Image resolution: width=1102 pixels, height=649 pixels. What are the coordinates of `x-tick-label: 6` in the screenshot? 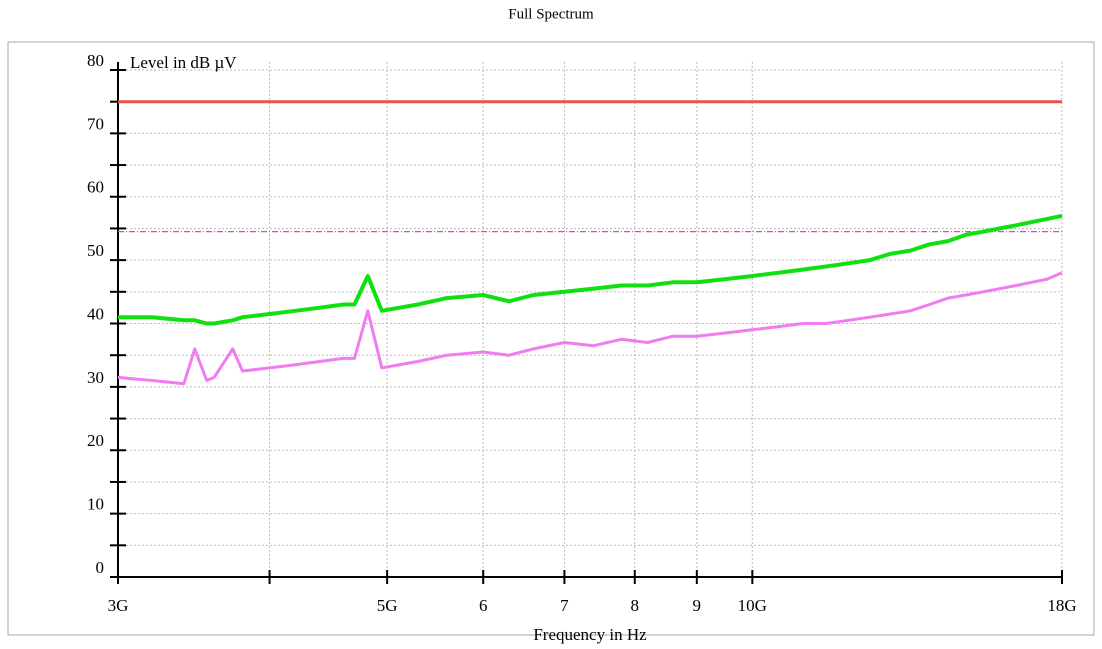 It's located at (483, 605).